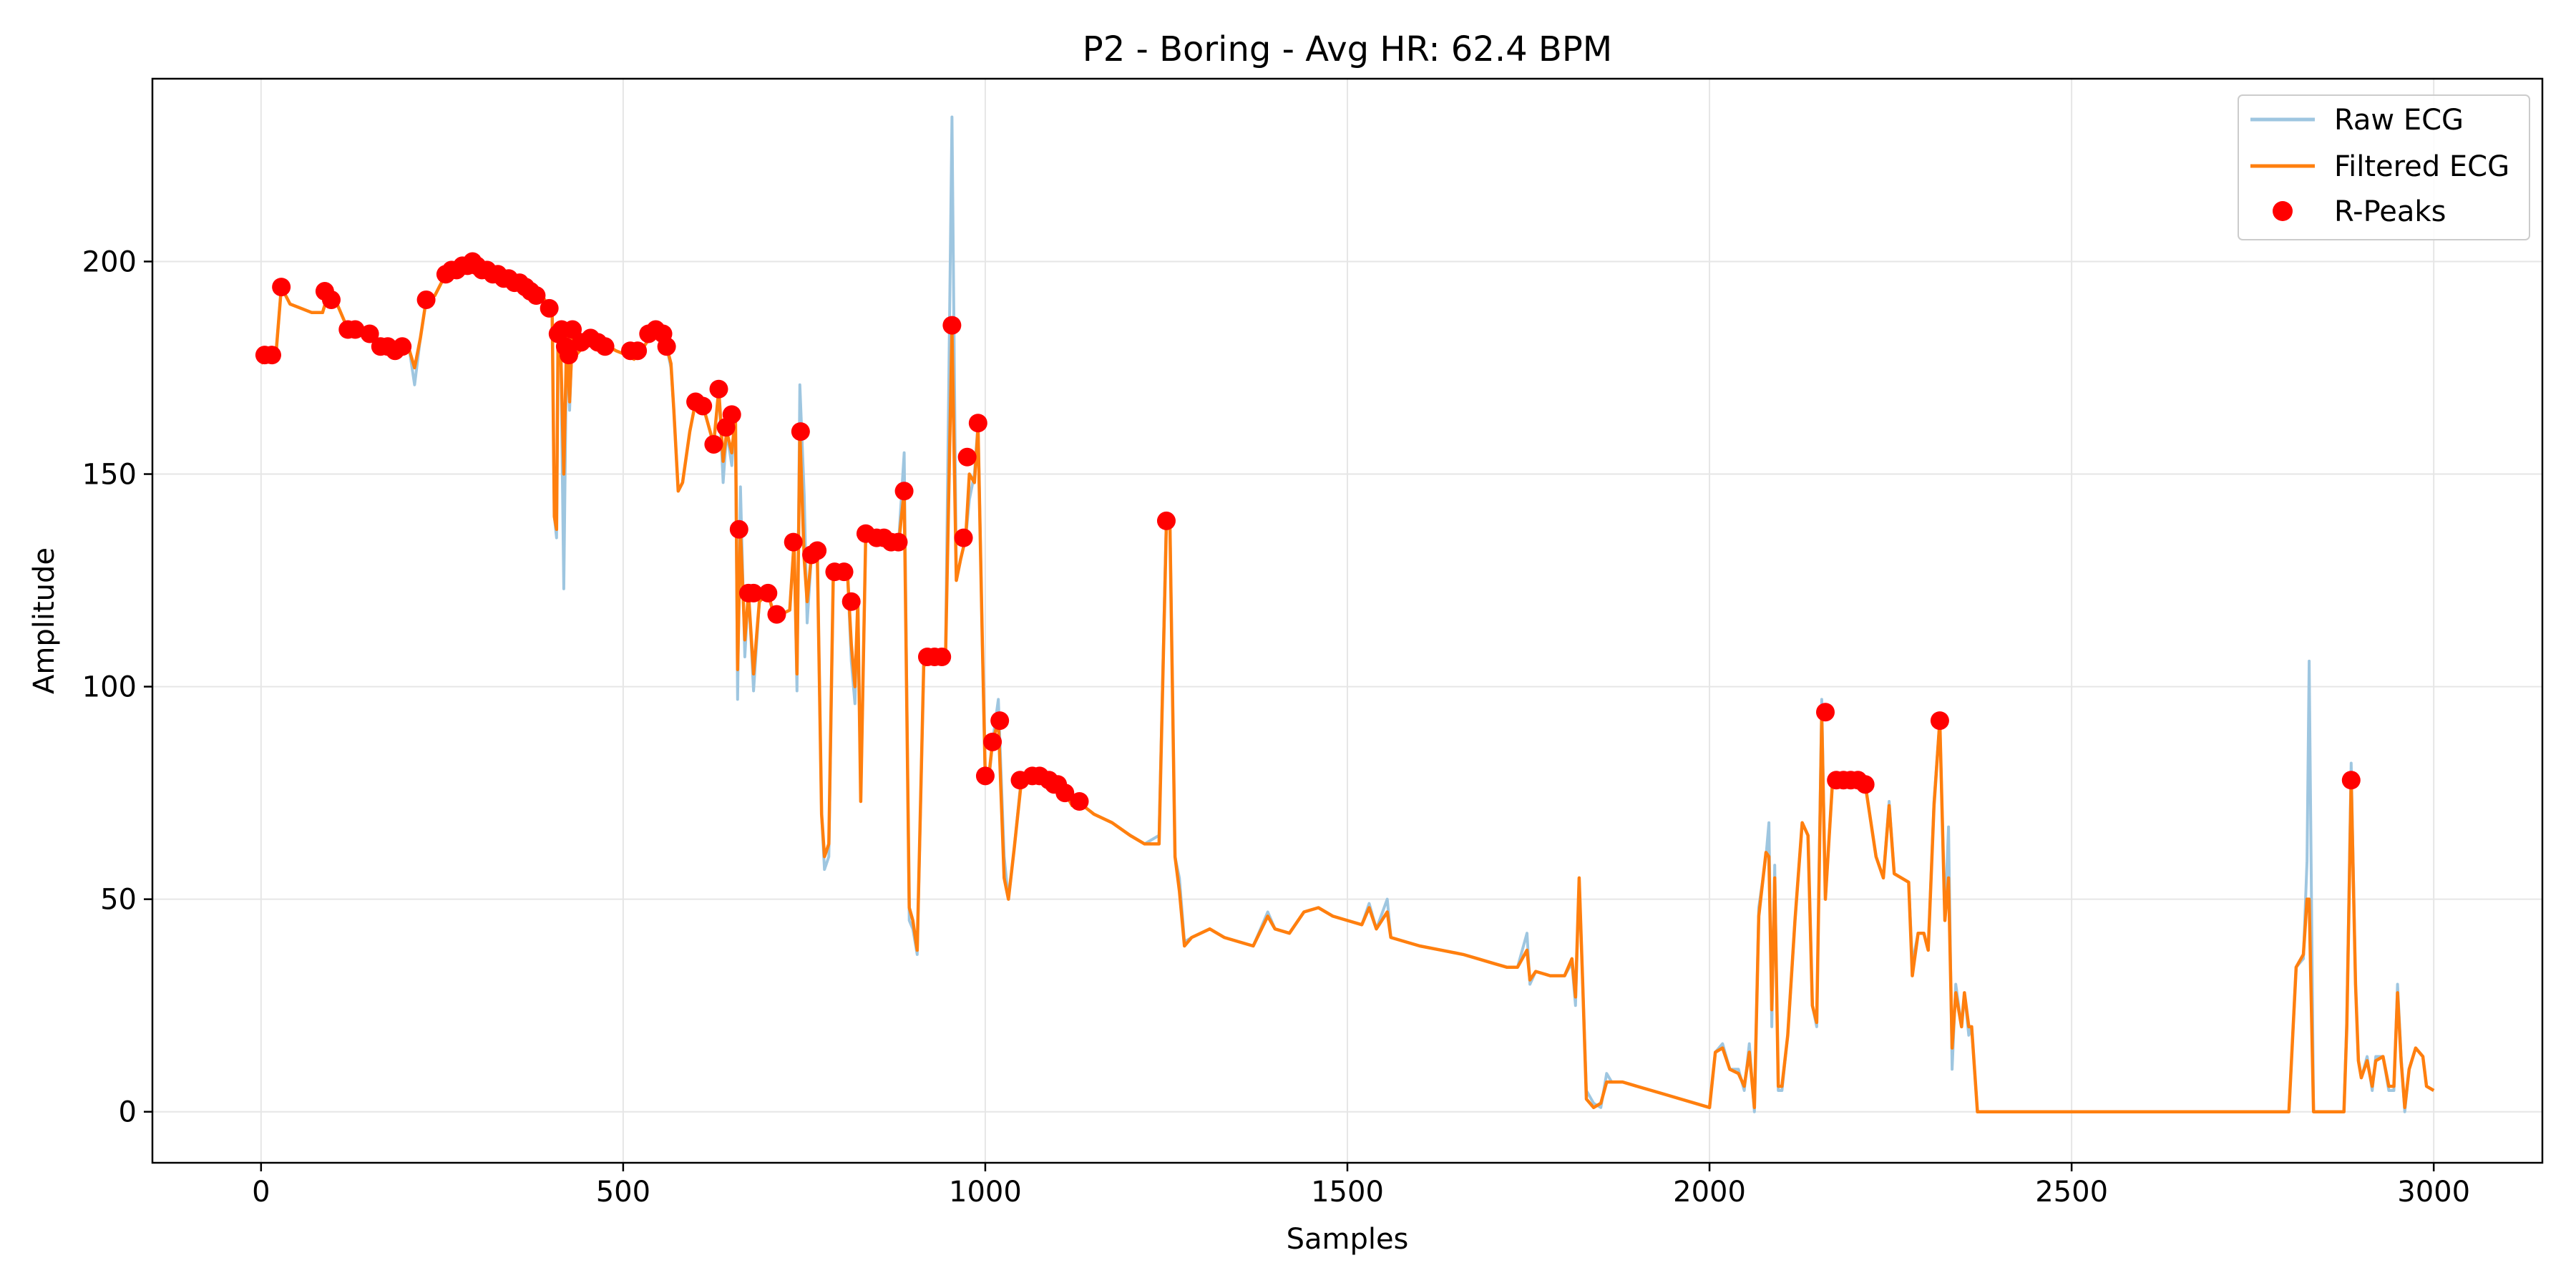 The height and width of the screenshot is (1288, 2576). Describe the element at coordinates (1348, 1239) in the screenshot. I see `x-axis-label: Samples` at that location.